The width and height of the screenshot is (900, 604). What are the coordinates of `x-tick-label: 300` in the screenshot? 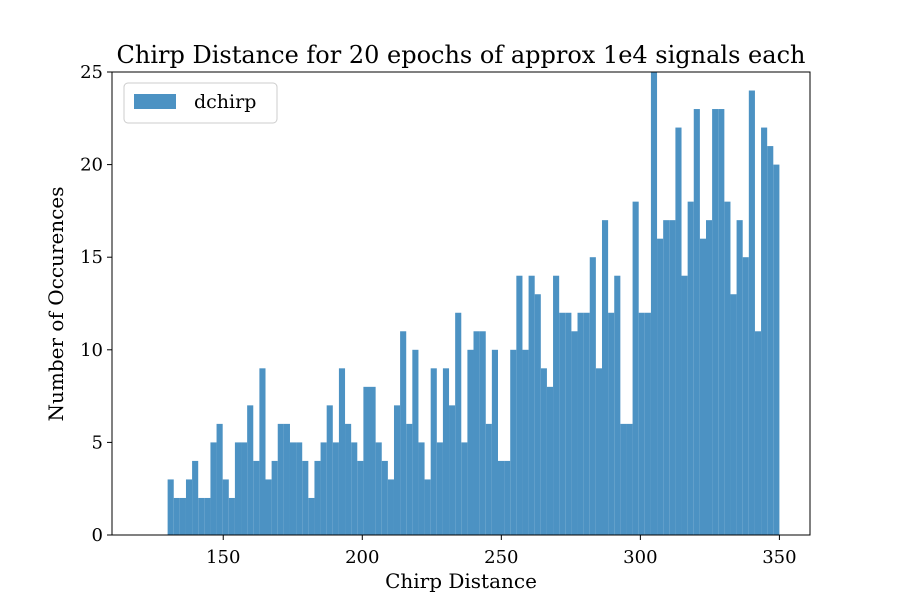 It's located at (640, 557).